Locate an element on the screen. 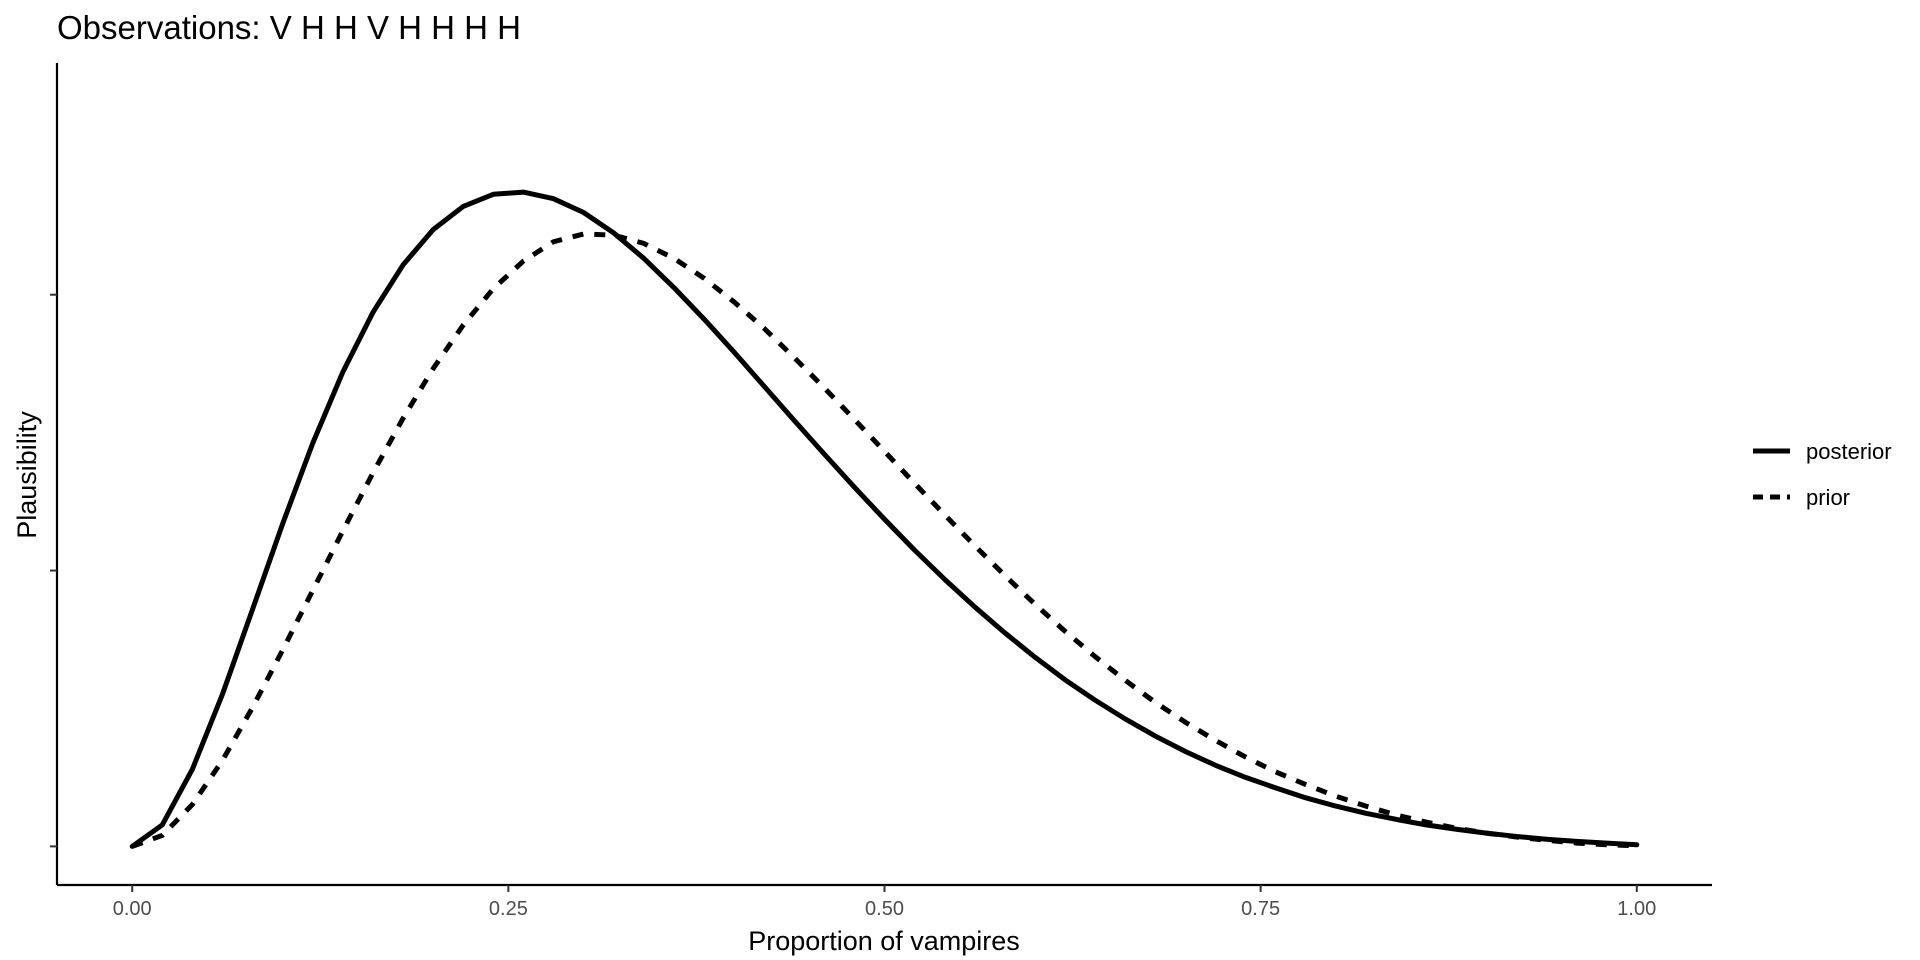  x-tick-label: 0.25 is located at coordinates (508, 909).